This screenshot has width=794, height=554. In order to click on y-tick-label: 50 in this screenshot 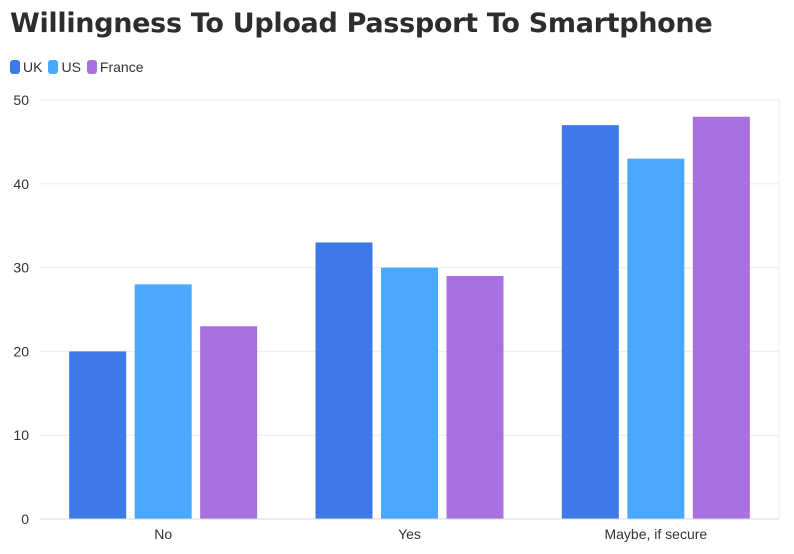, I will do `click(21, 100)`.